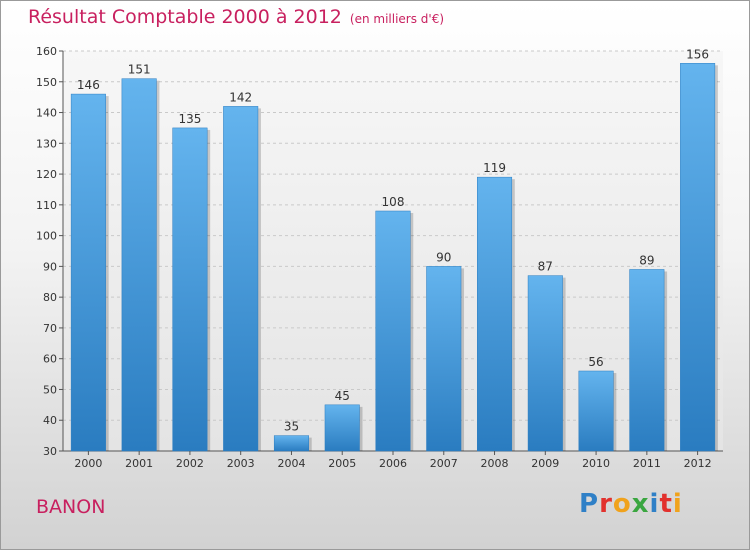 The width and height of the screenshot is (750, 551). What do you see at coordinates (666, 504) in the screenshot?
I see `logo-letter: t` at bounding box center [666, 504].